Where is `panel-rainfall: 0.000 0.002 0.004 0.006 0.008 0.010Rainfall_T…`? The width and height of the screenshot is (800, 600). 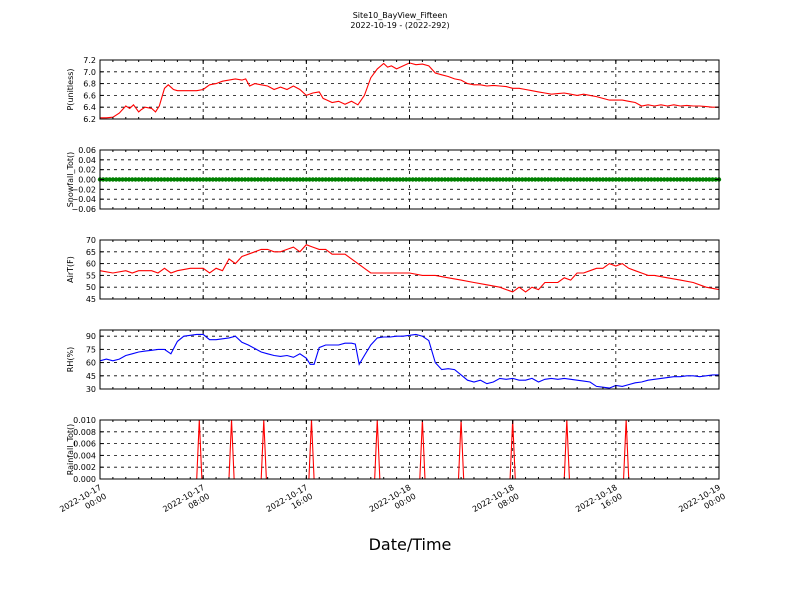 panel-rainfall: 0.000 0.002 0.004 0.006 0.008 0.010Rainfall_T… is located at coordinates (393, 450).